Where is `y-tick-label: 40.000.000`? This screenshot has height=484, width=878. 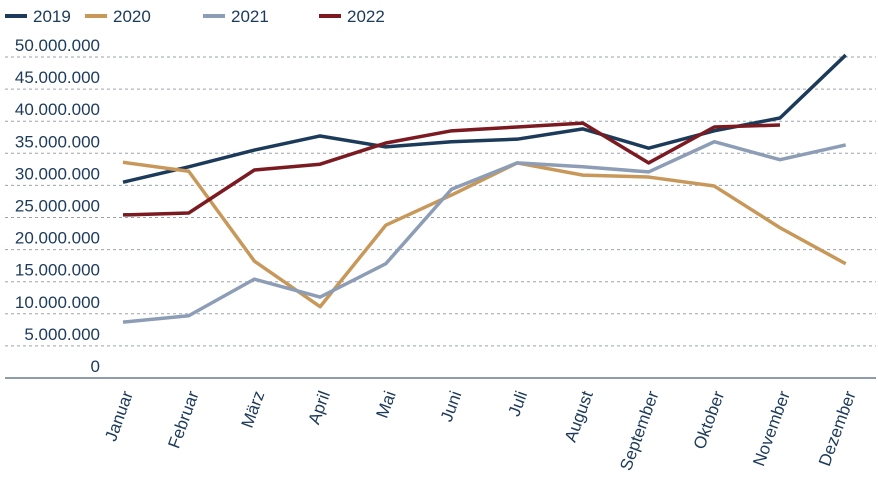
y-tick-label: 40.000.000 is located at coordinates (57, 109).